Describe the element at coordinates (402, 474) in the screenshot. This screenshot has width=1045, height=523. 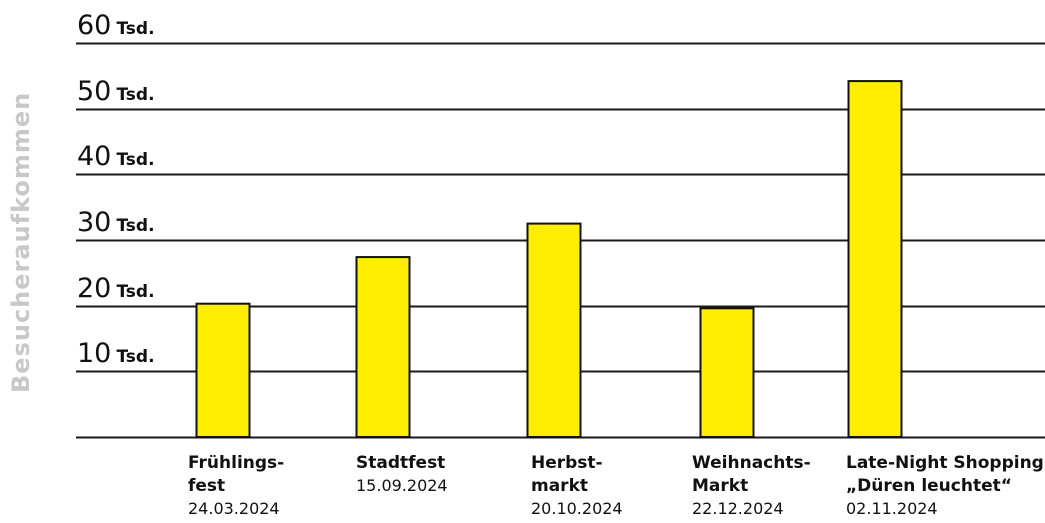
I see `category-label-stadtfest: Stadtfest 15.09.2024` at that location.